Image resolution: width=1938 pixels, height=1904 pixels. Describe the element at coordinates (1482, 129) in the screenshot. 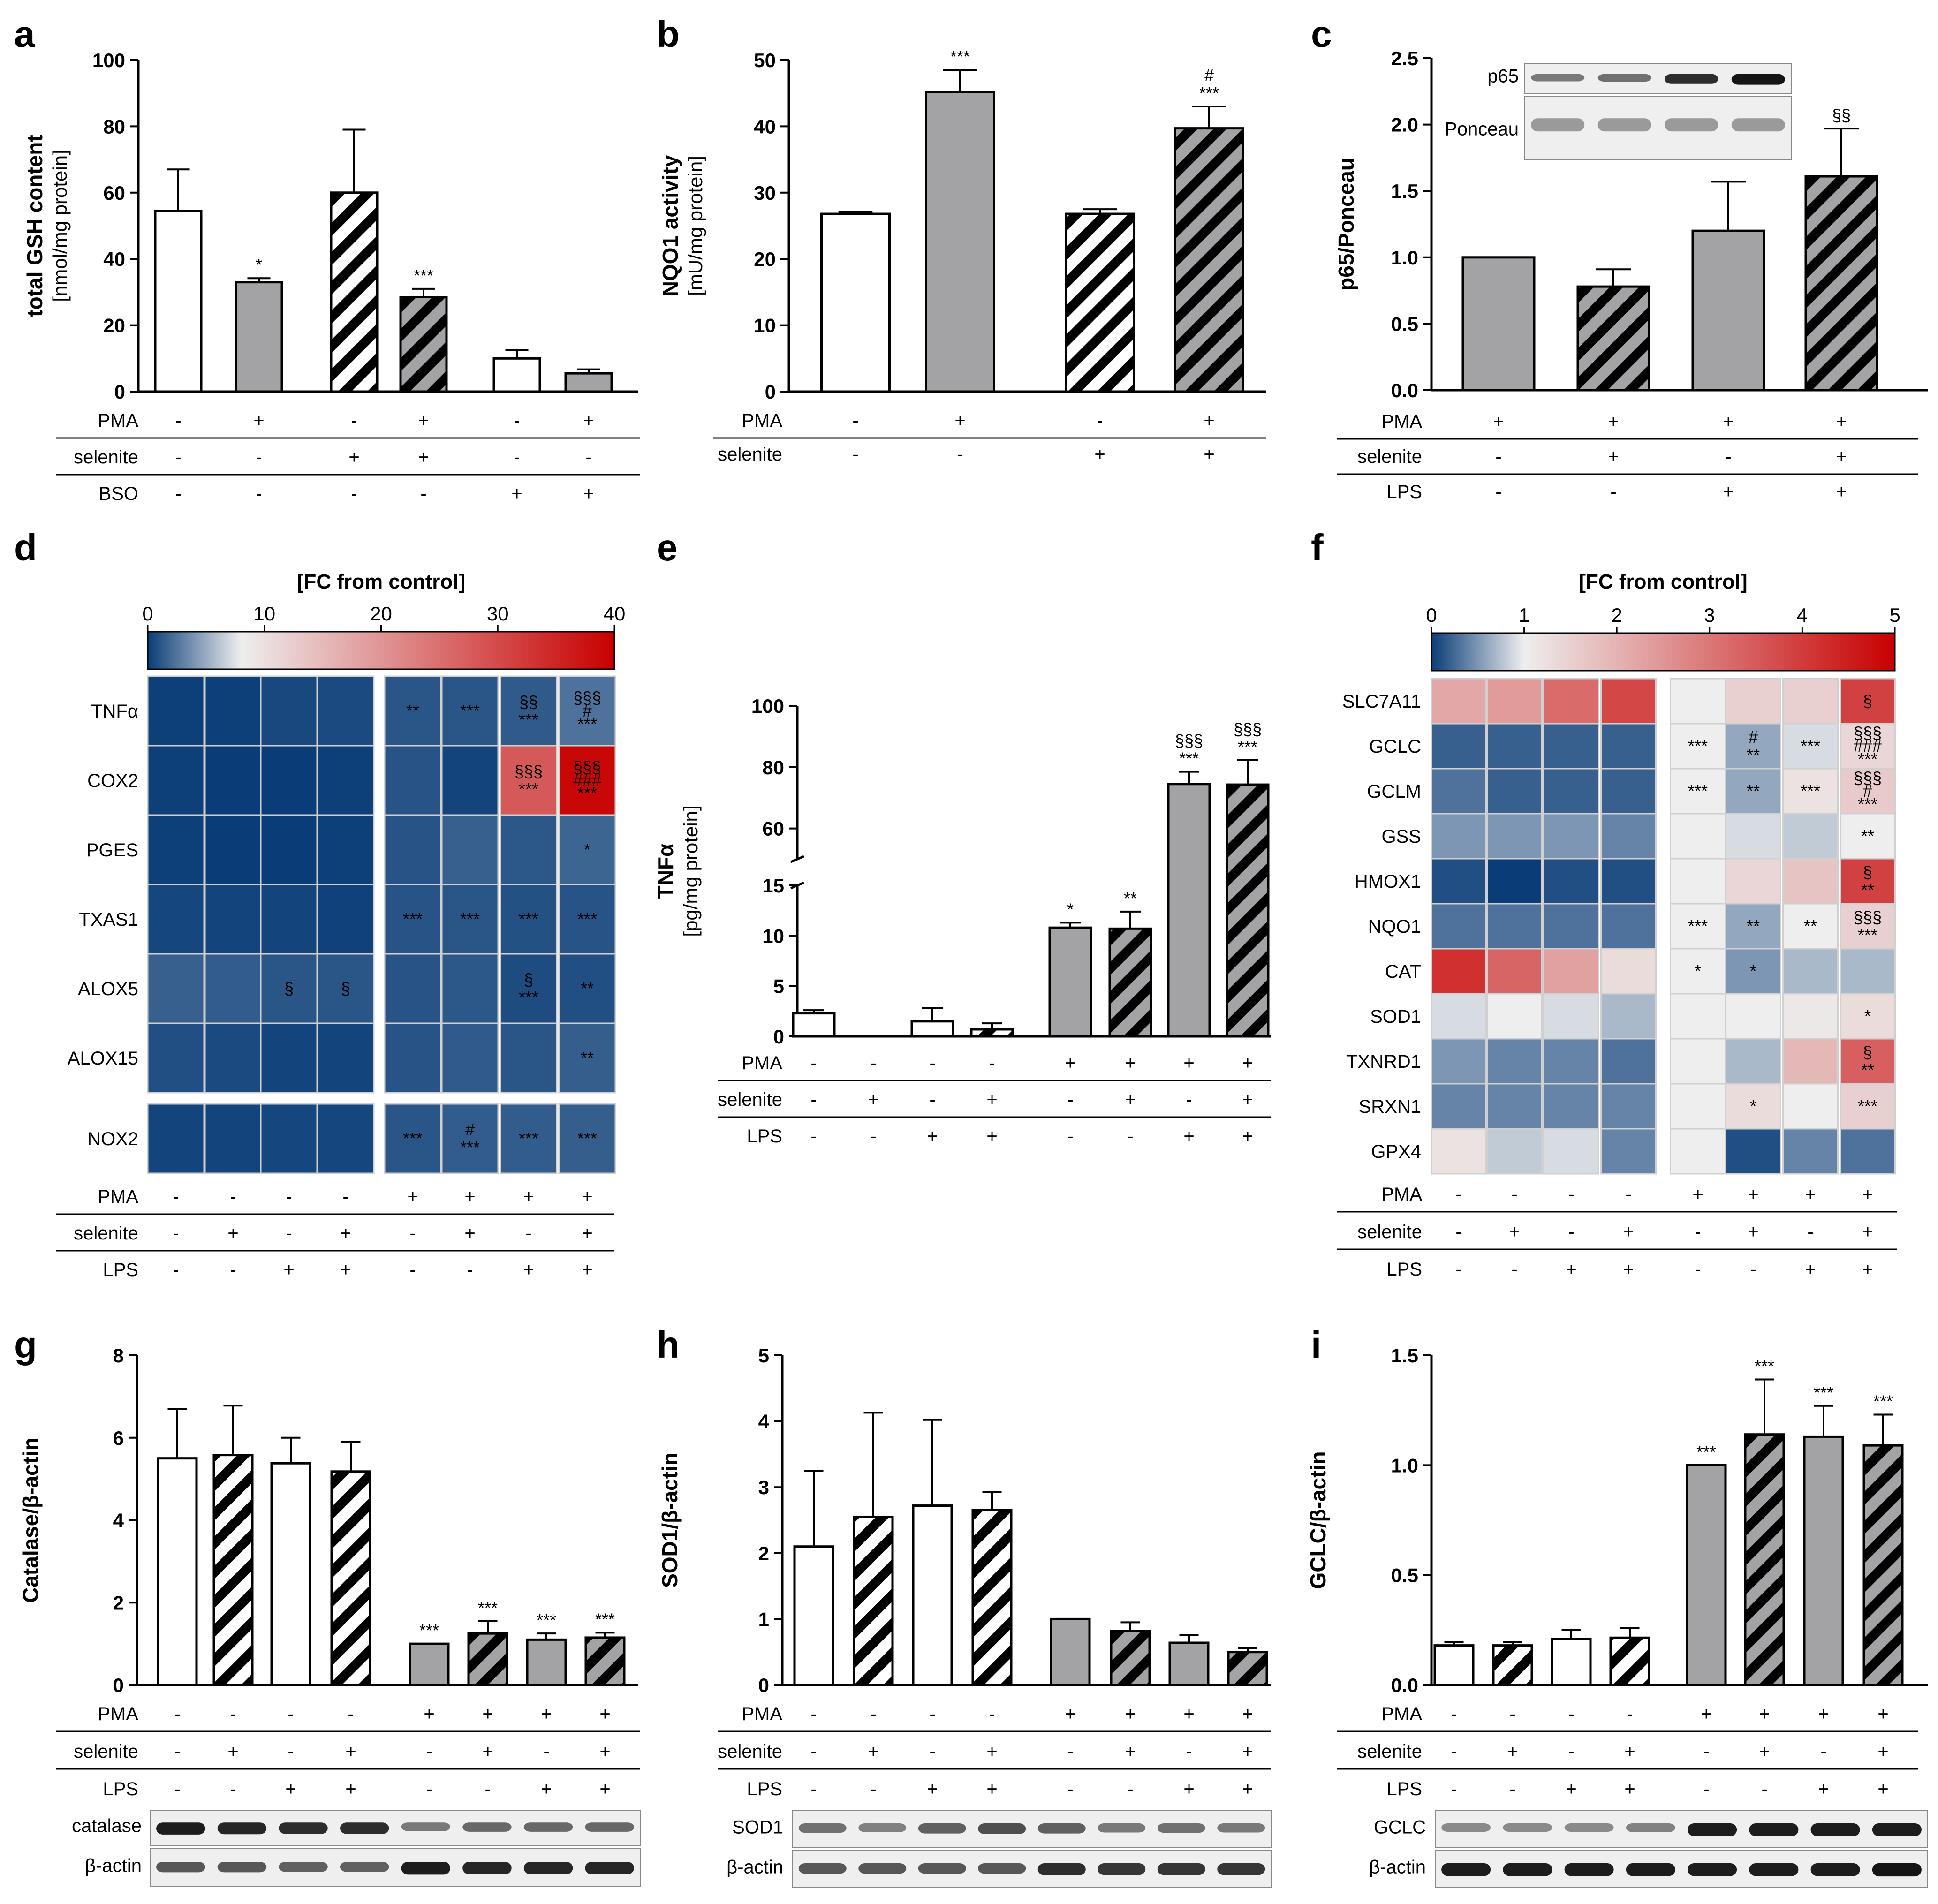

I see `blot-label: Ponceau` at that location.